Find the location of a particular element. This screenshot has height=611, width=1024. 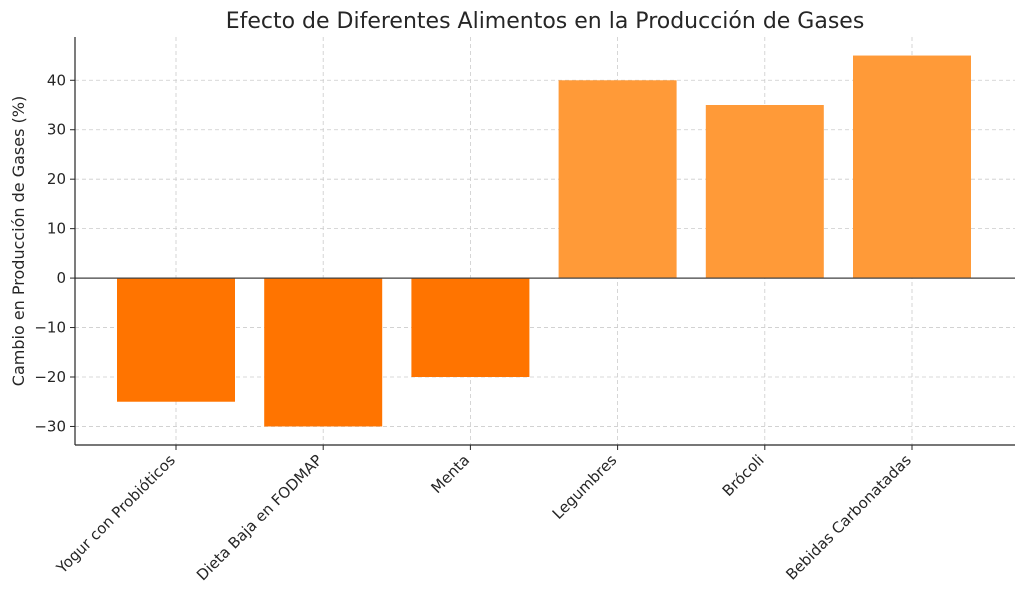

x-tick-label: Bebidas Carbonatadas is located at coordinates (848, 517).